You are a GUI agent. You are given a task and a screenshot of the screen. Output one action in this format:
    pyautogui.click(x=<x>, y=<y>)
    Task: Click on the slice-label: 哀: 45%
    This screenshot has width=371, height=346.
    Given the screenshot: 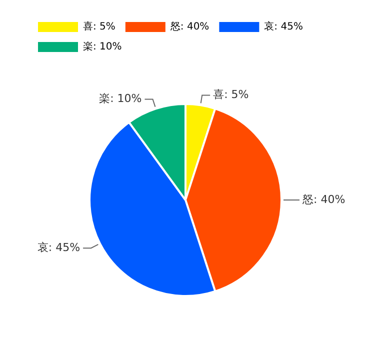 What is the action you would take?
    pyautogui.click(x=58, y=247)
    